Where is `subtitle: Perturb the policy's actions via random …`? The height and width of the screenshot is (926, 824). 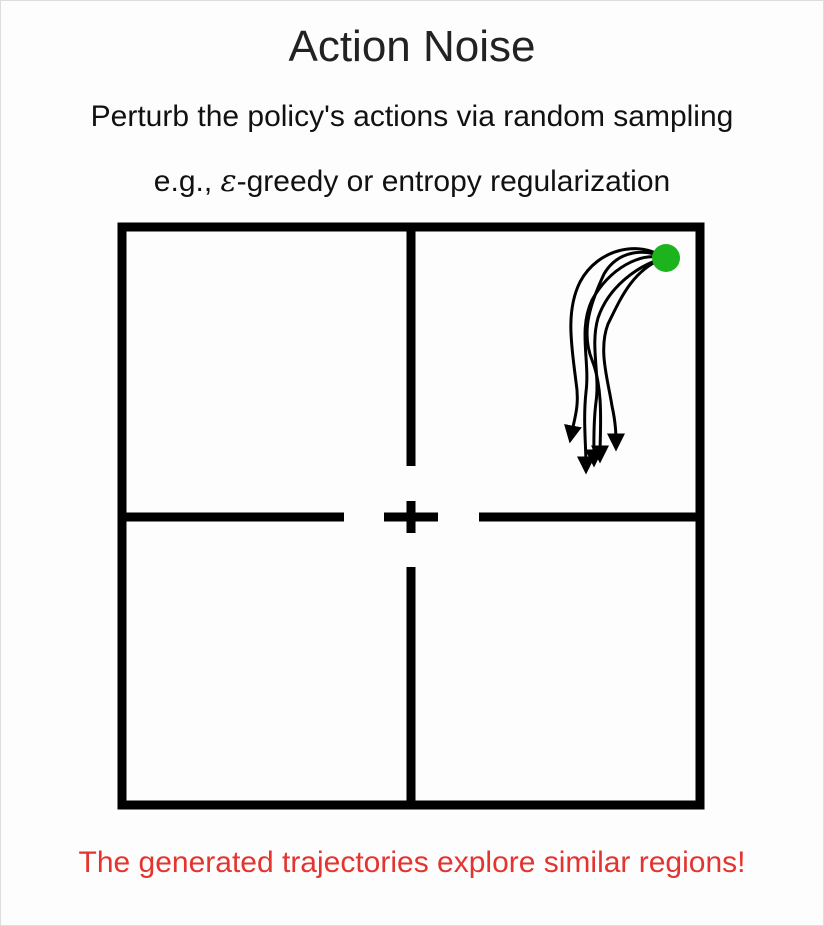
subtitle: Perturb the policy's actions via random … is located at coordinates (412, 116).